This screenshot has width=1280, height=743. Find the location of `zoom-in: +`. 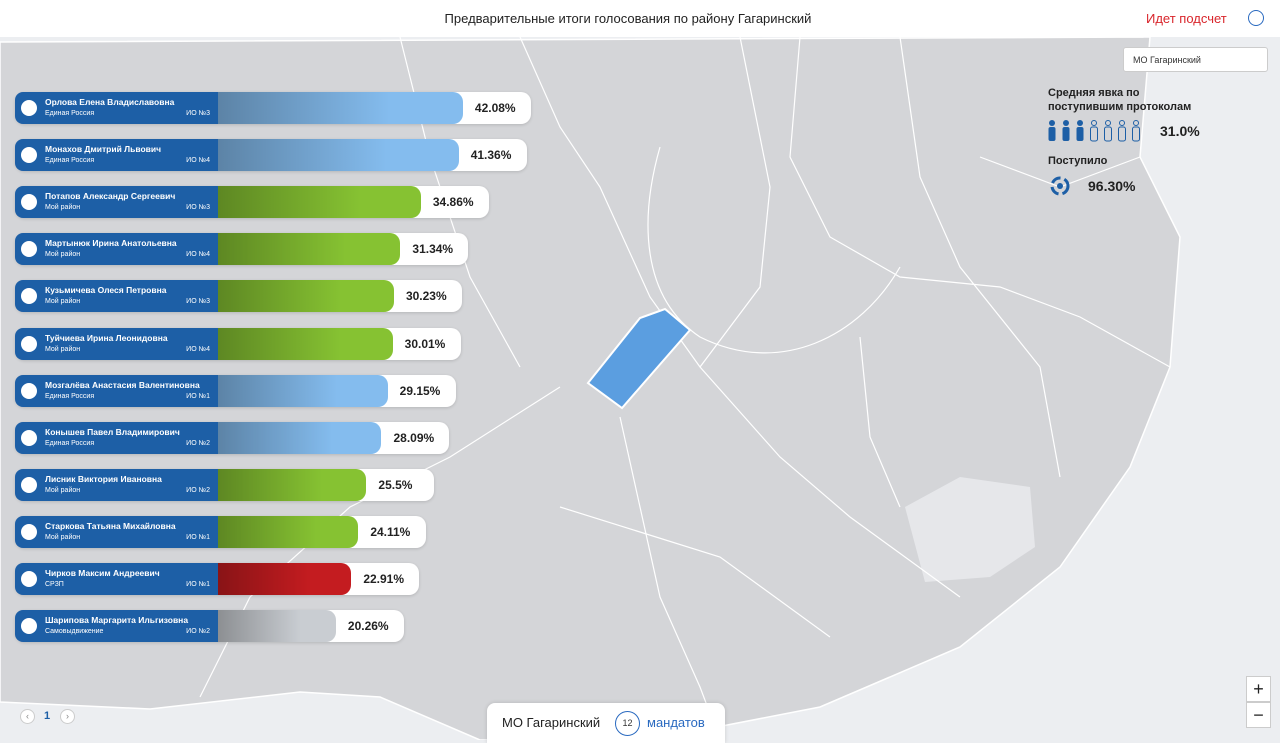

zoom-in: + is located at coordinates (1258, 689).